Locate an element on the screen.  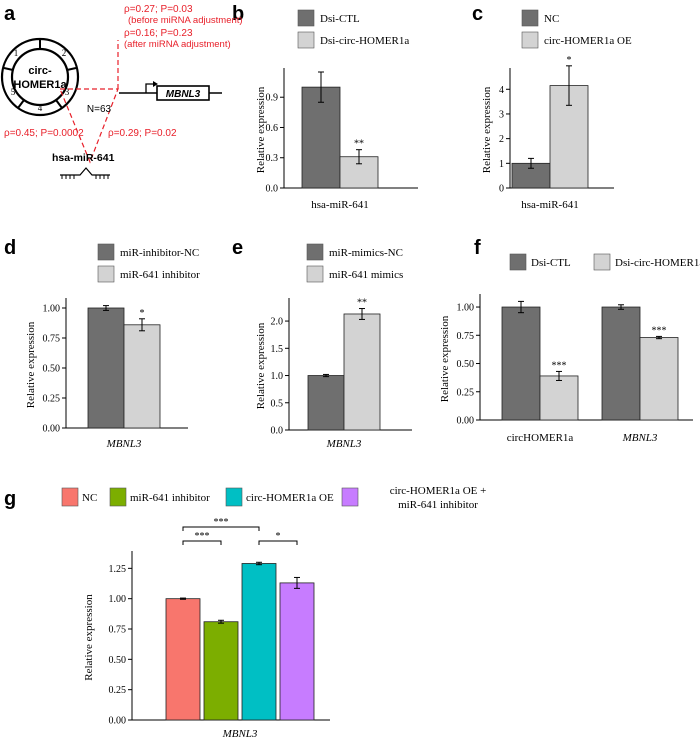
panel-letter-g: g is located at coordinates (10, 499).